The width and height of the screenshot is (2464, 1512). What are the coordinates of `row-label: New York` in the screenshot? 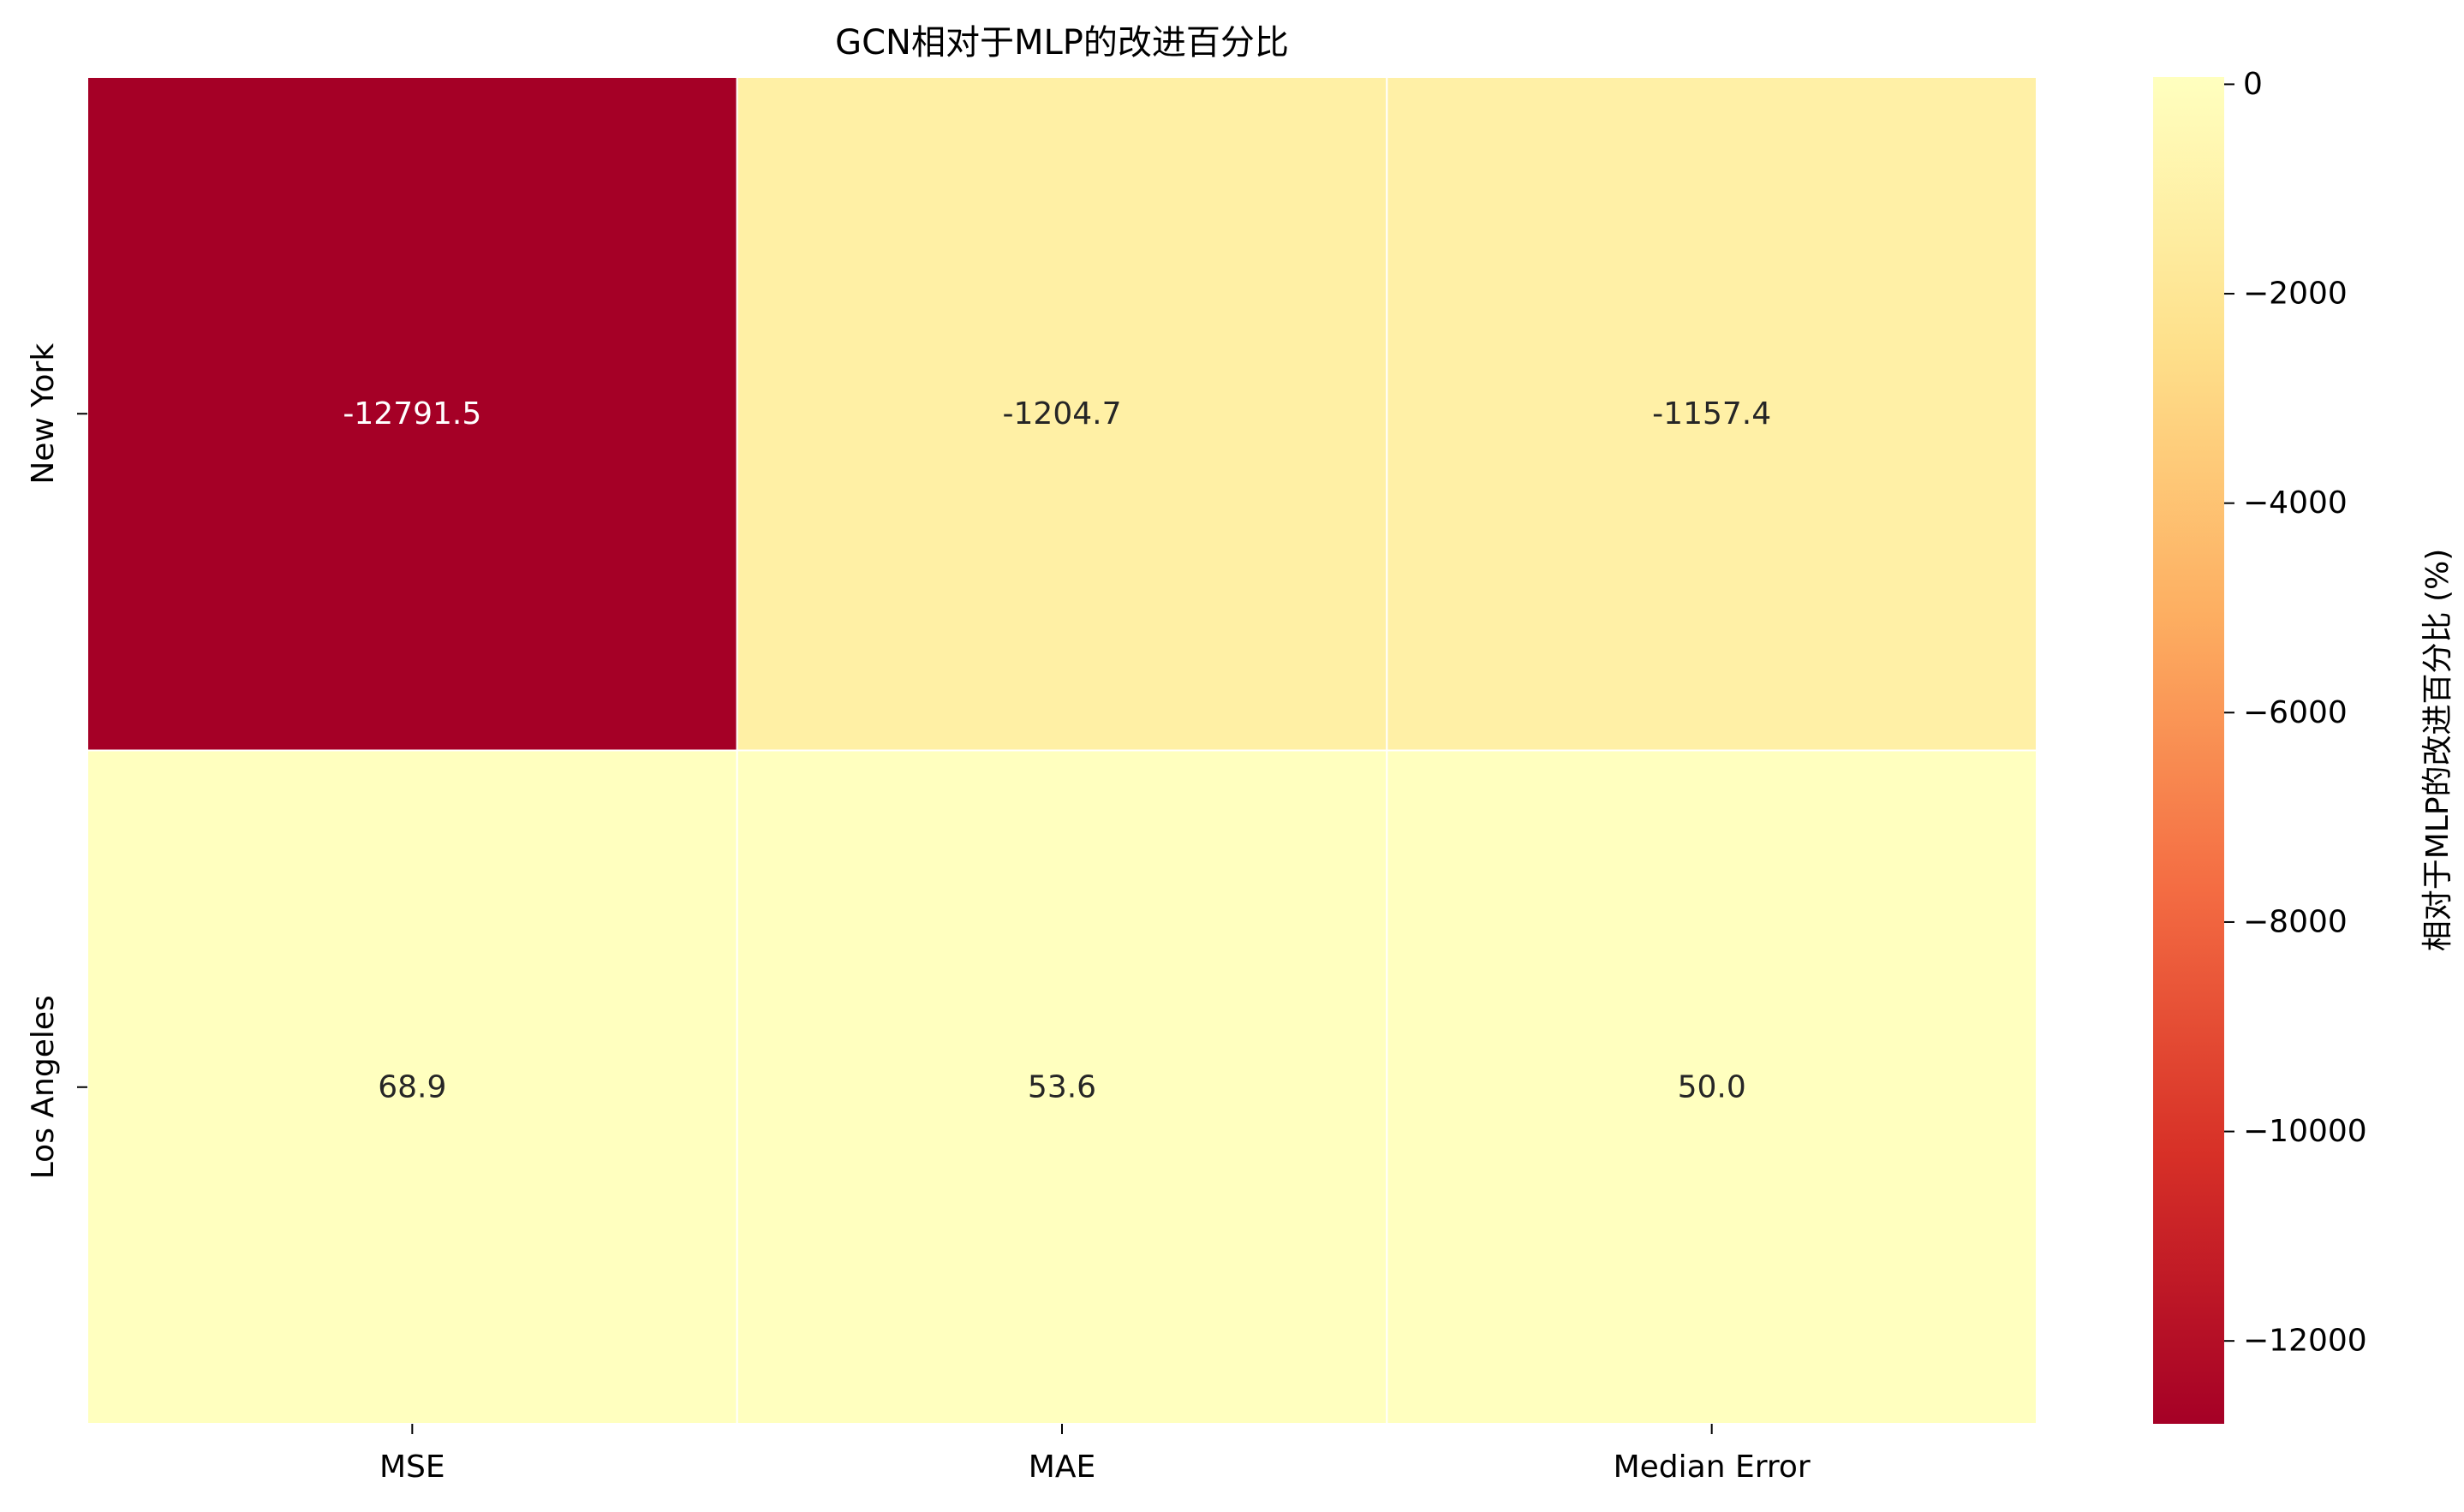 It's located at (43, 414).